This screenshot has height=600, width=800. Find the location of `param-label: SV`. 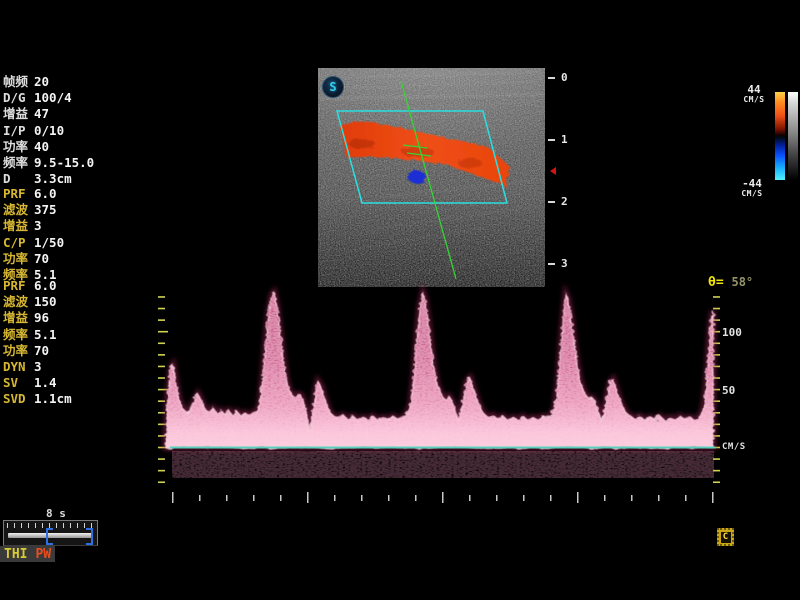

param-label: SV is located at coordinates (11, 383).